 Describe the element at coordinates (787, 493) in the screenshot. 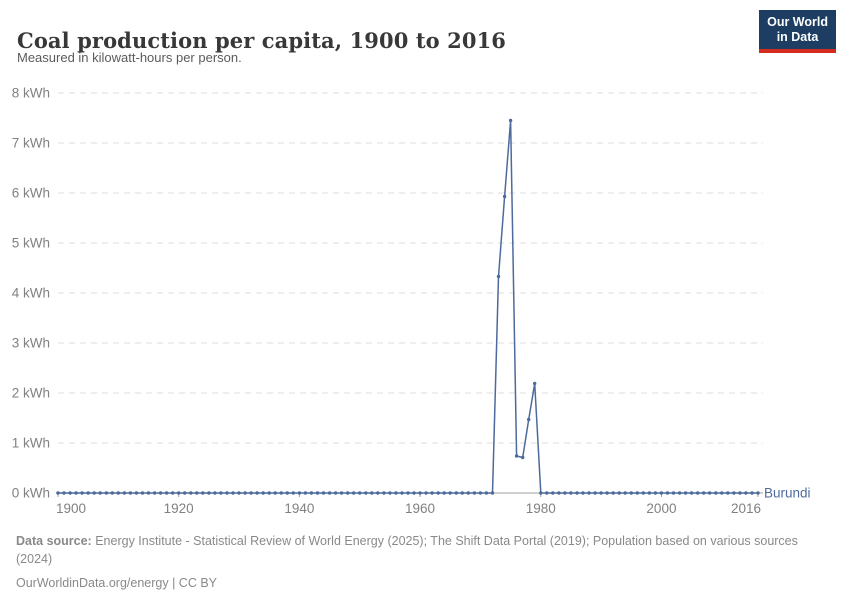

I see `entity-label: Burundi` at that location.